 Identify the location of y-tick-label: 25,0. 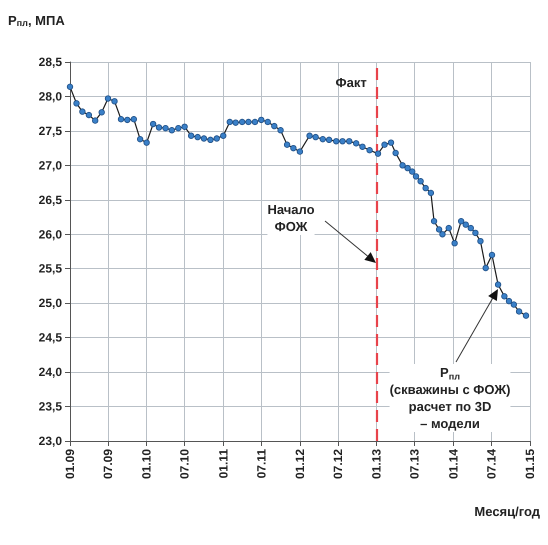
(50, 303).